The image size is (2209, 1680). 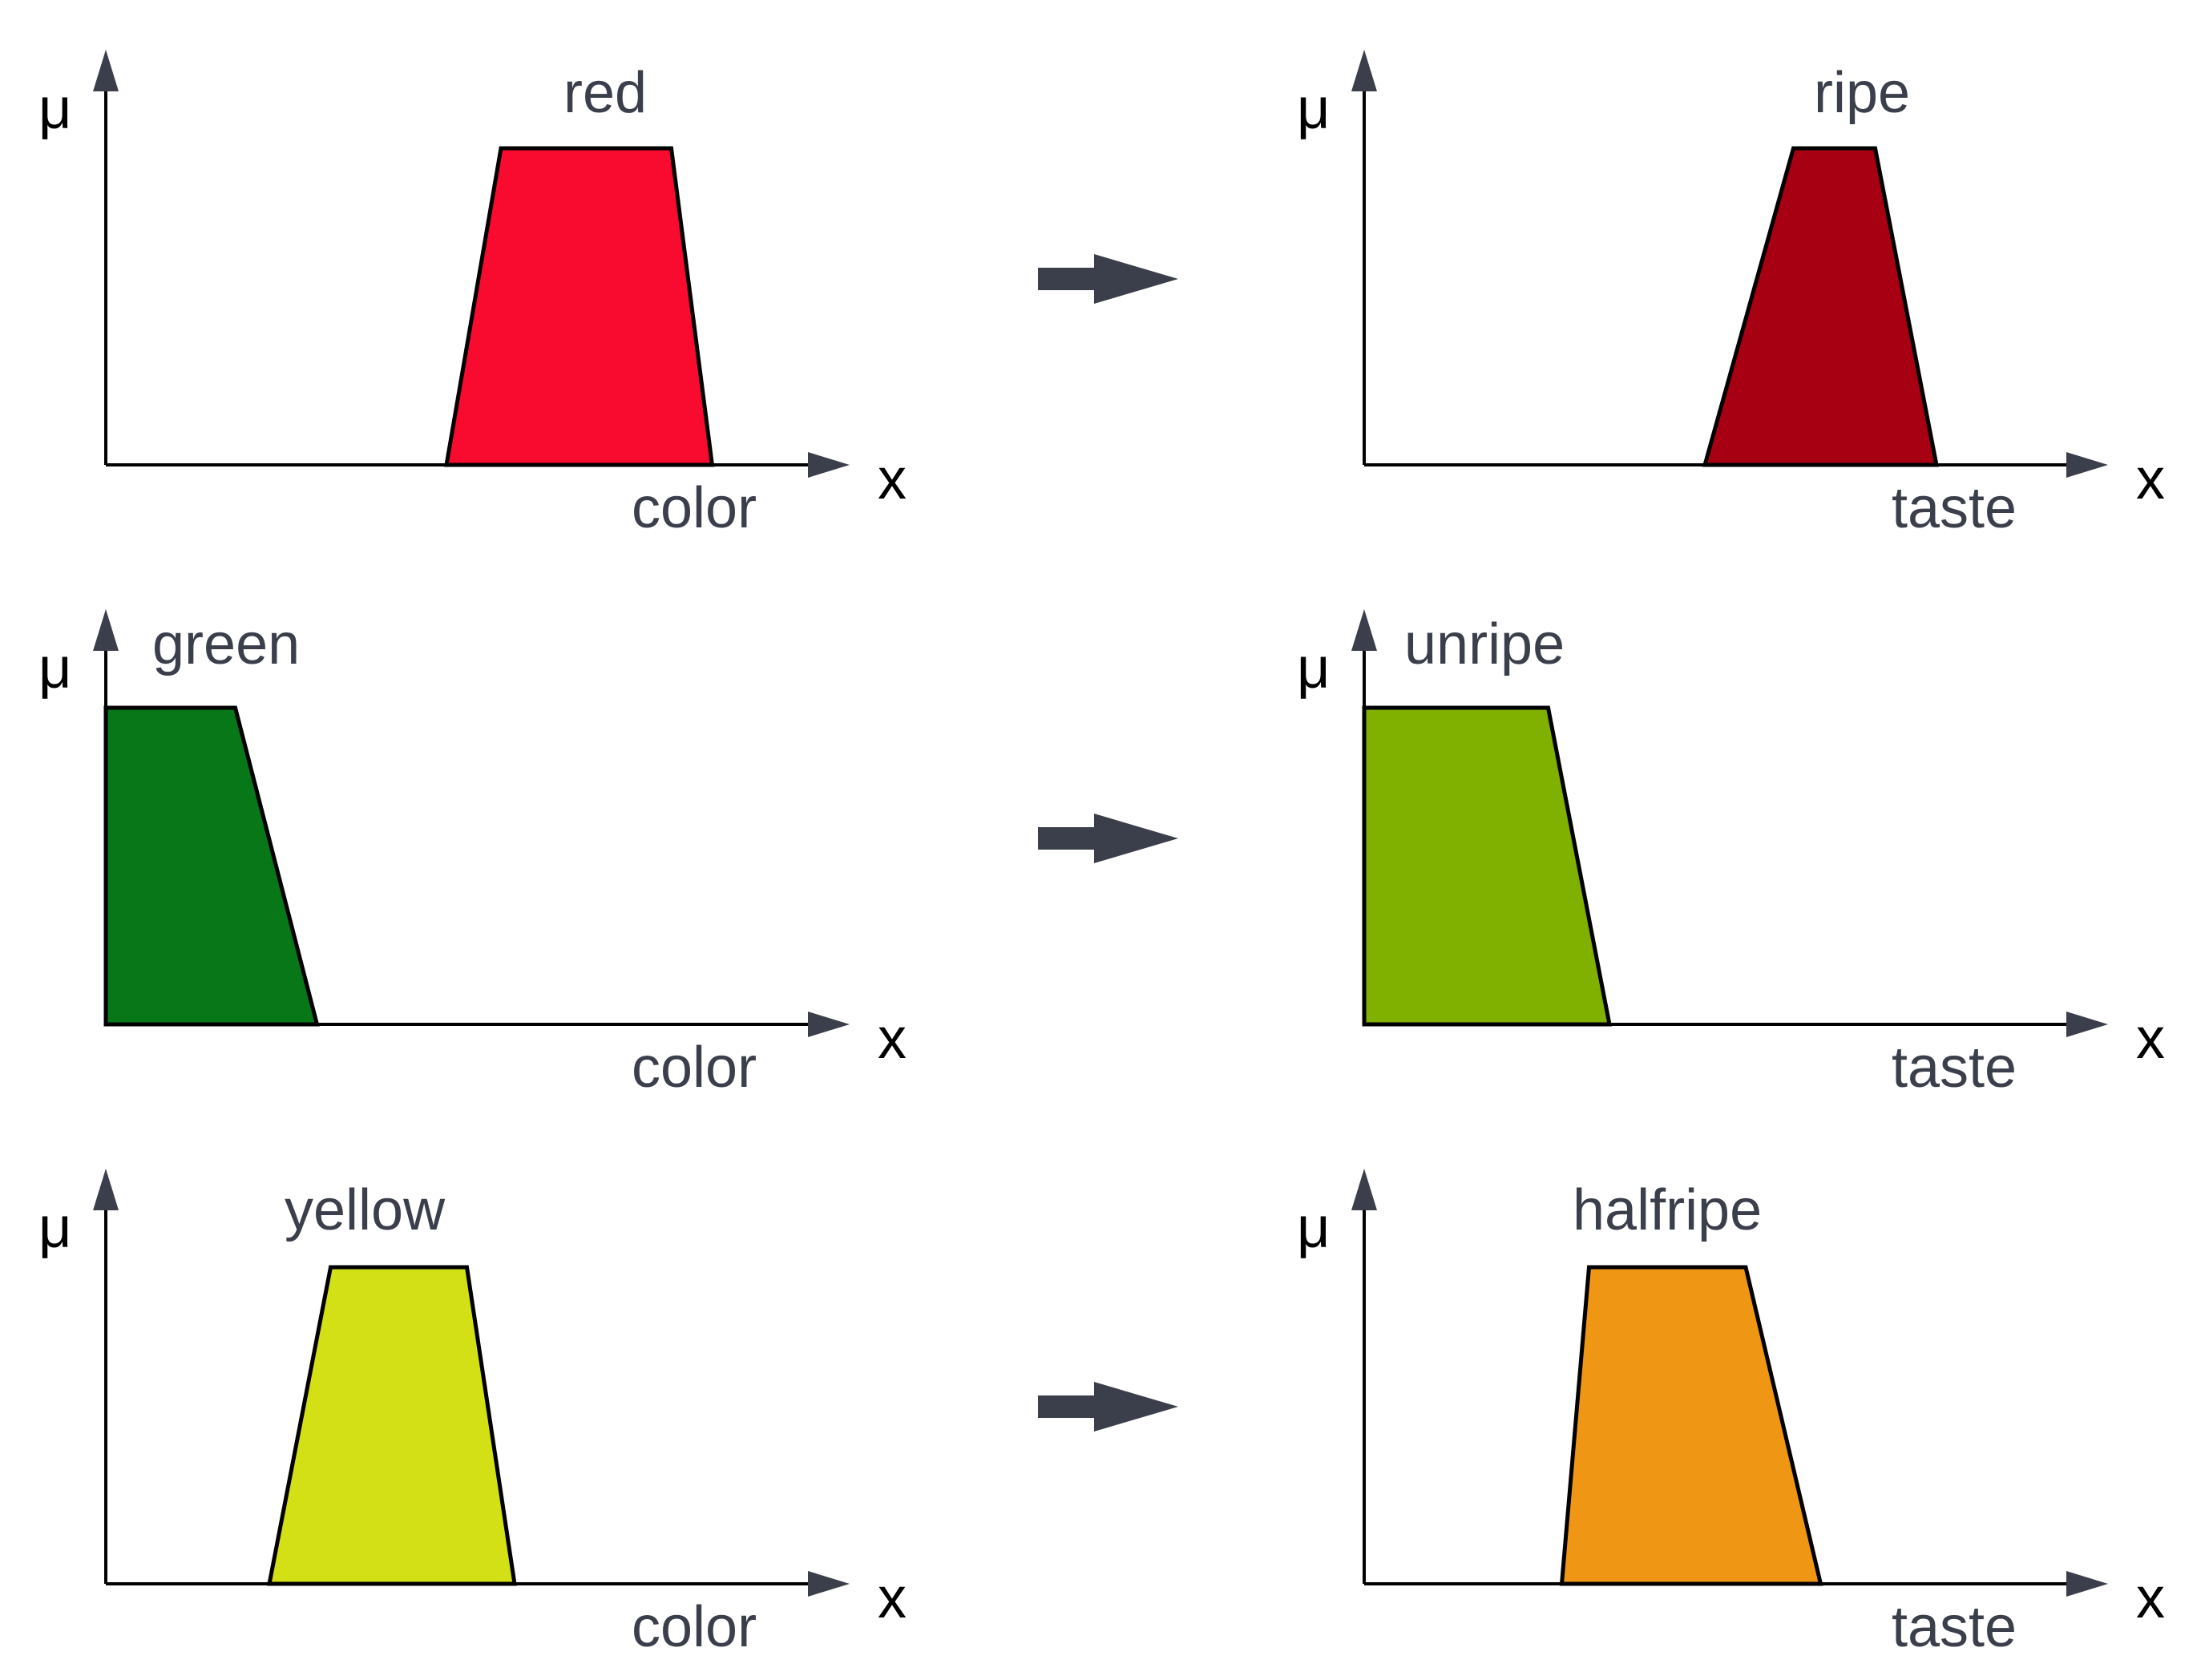 I want to click on input-membership-plot: μ x color red, so click(x=472, y=295).